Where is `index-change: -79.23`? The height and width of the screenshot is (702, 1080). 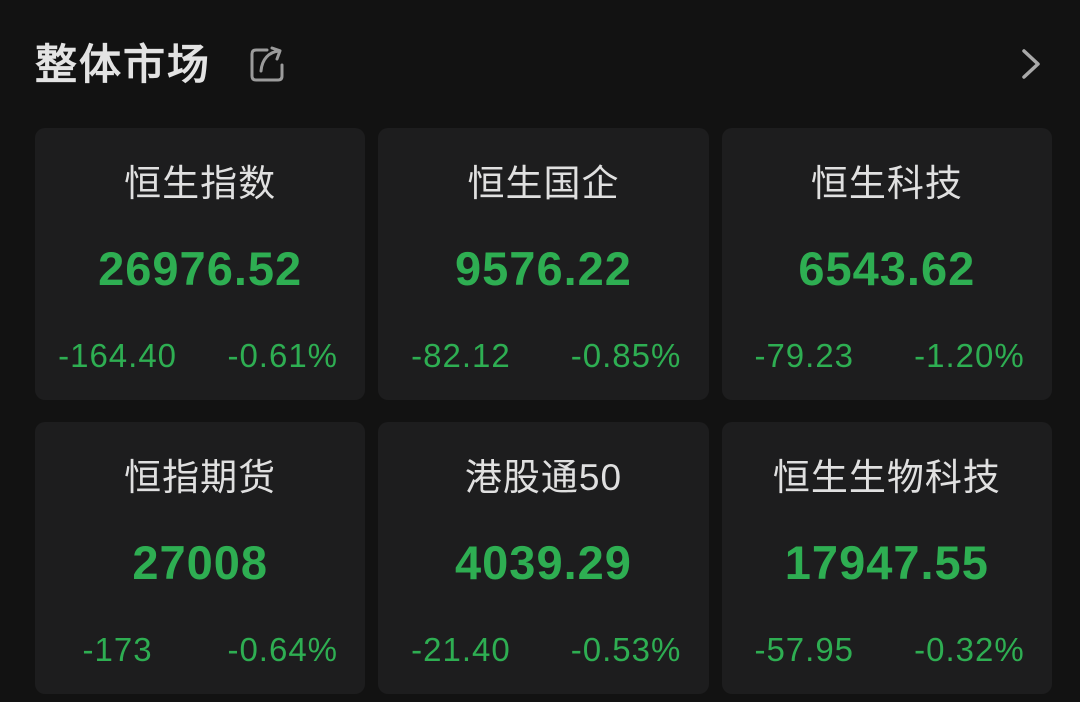 index-change: -79.23 is located at coordinates (804, 356).